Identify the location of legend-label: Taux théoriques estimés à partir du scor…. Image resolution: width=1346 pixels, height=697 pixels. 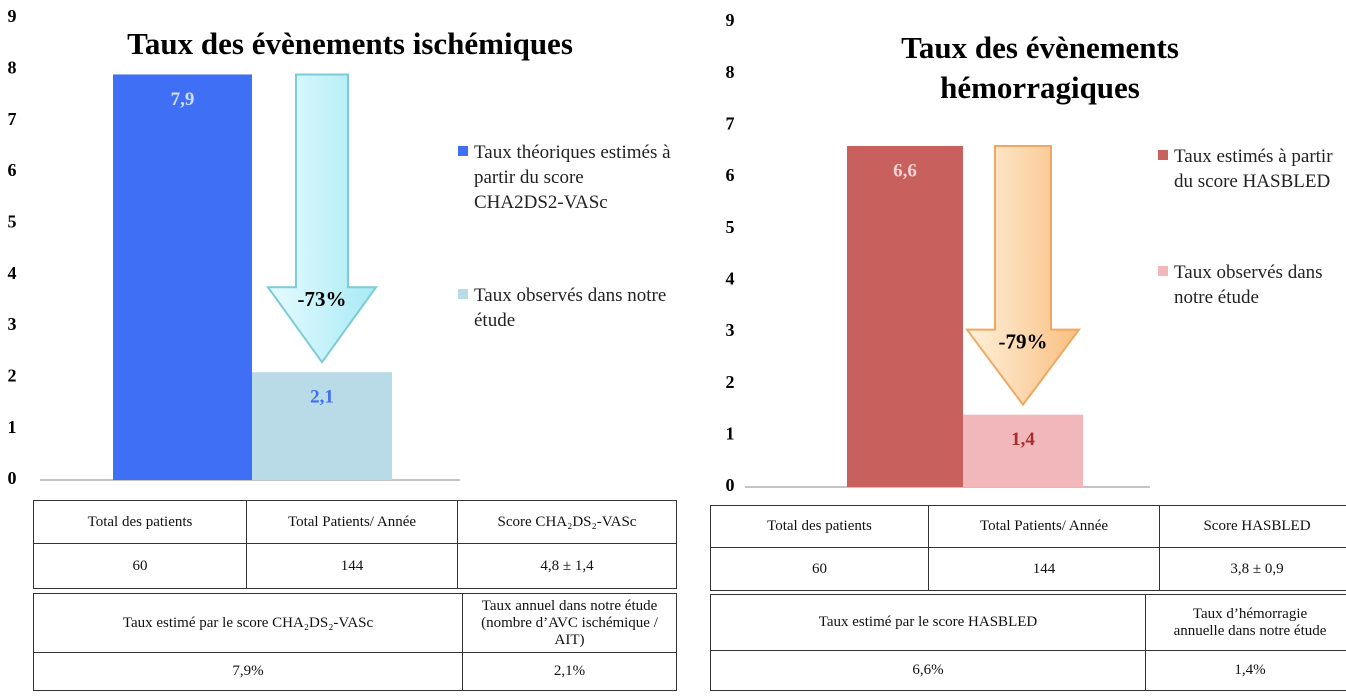
(572, 177).